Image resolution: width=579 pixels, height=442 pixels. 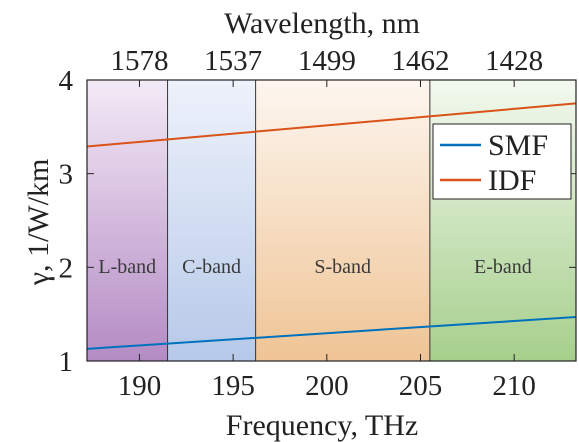 What do you see at coordinates (420, 61) in the screenshot?
I see `top-tick-label: 1462` at bounding box center [420, 61].